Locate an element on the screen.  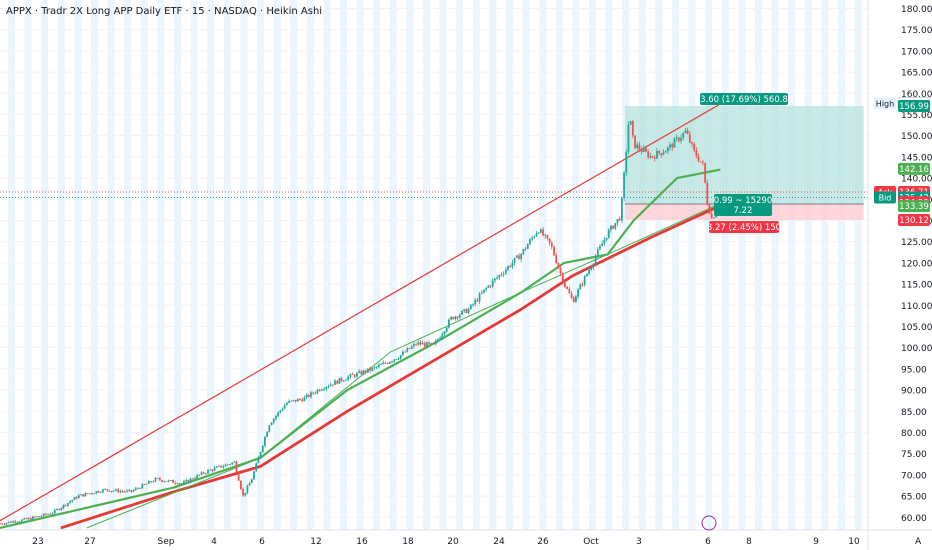
price-badge-ma2: 133.39 is located at coordinates (914, 207).